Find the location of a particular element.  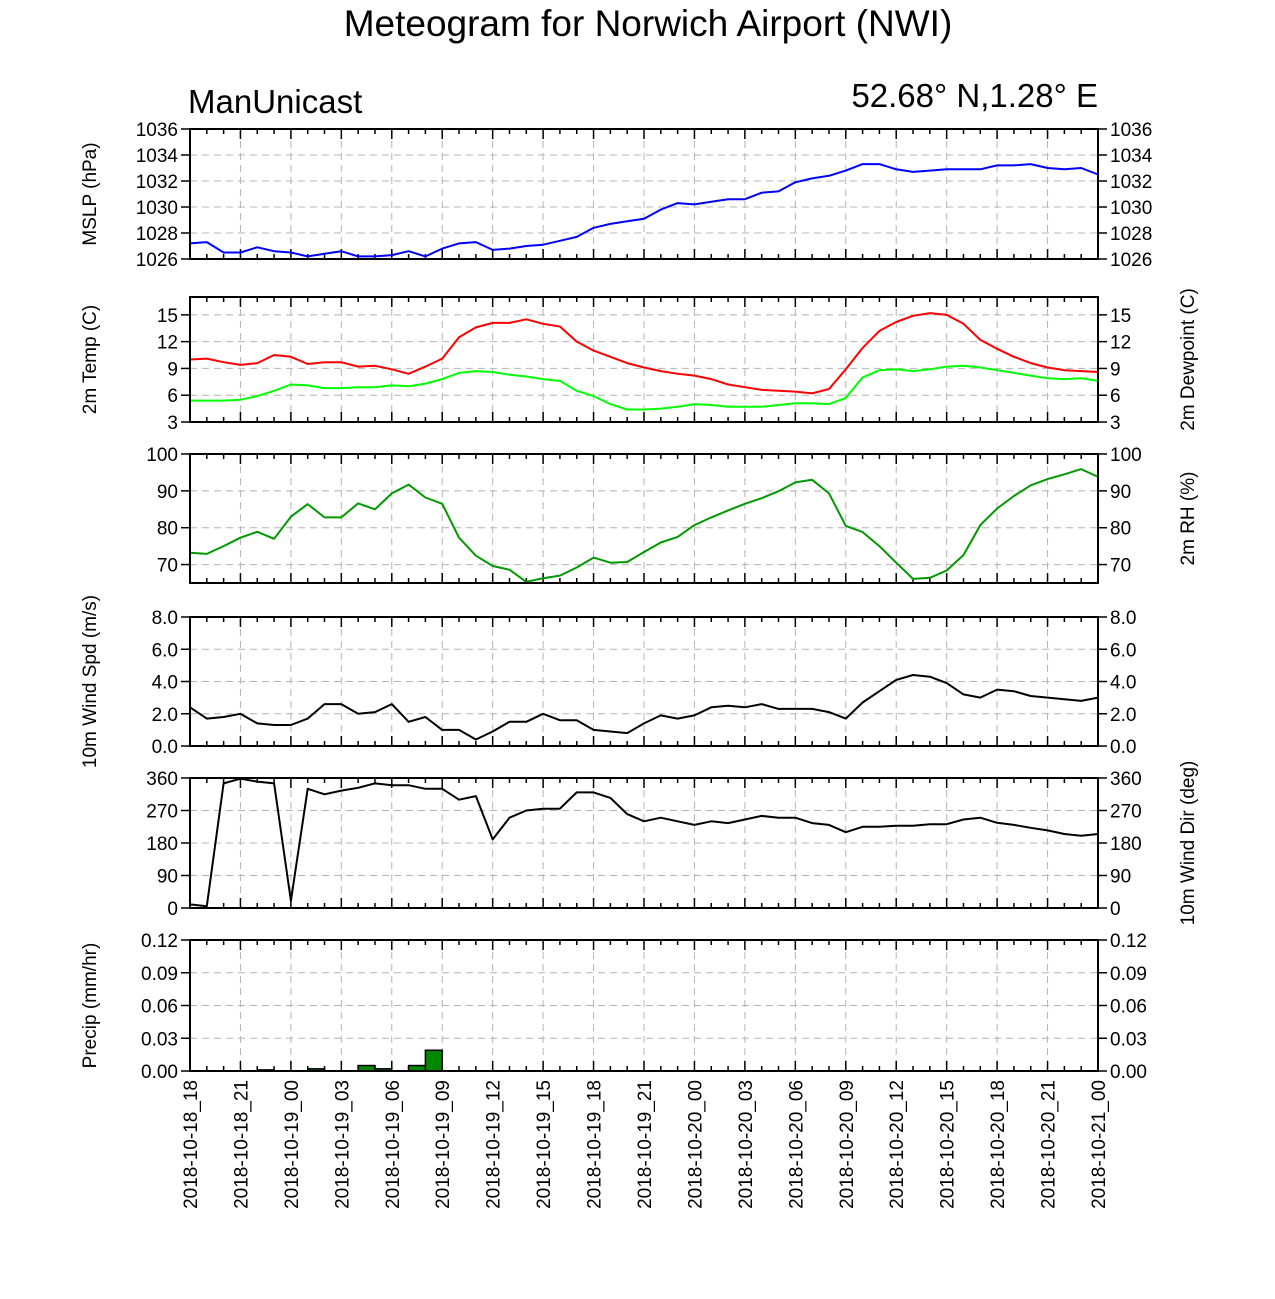

y-axis-title-right: 2m RH (%) is located at coordinates (1188, 519).